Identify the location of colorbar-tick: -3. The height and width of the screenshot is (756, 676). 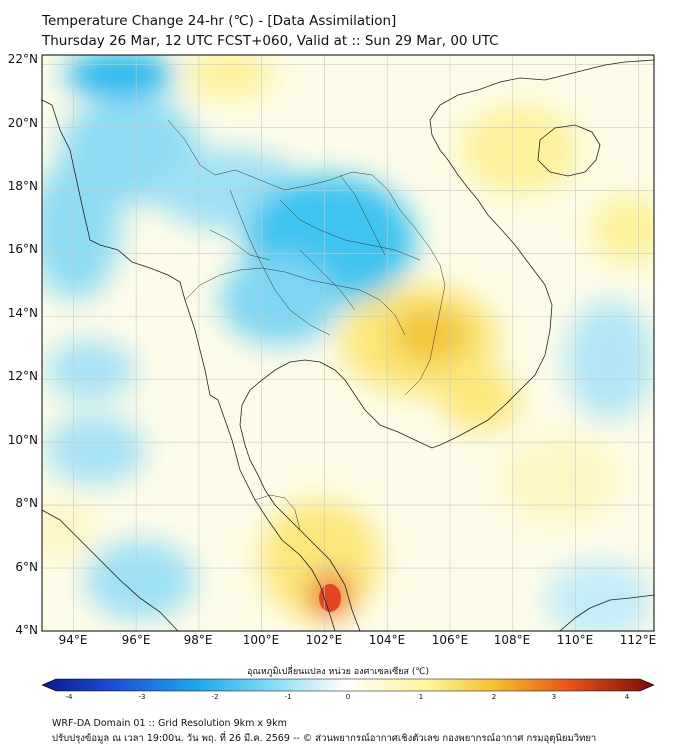
(142, 697).